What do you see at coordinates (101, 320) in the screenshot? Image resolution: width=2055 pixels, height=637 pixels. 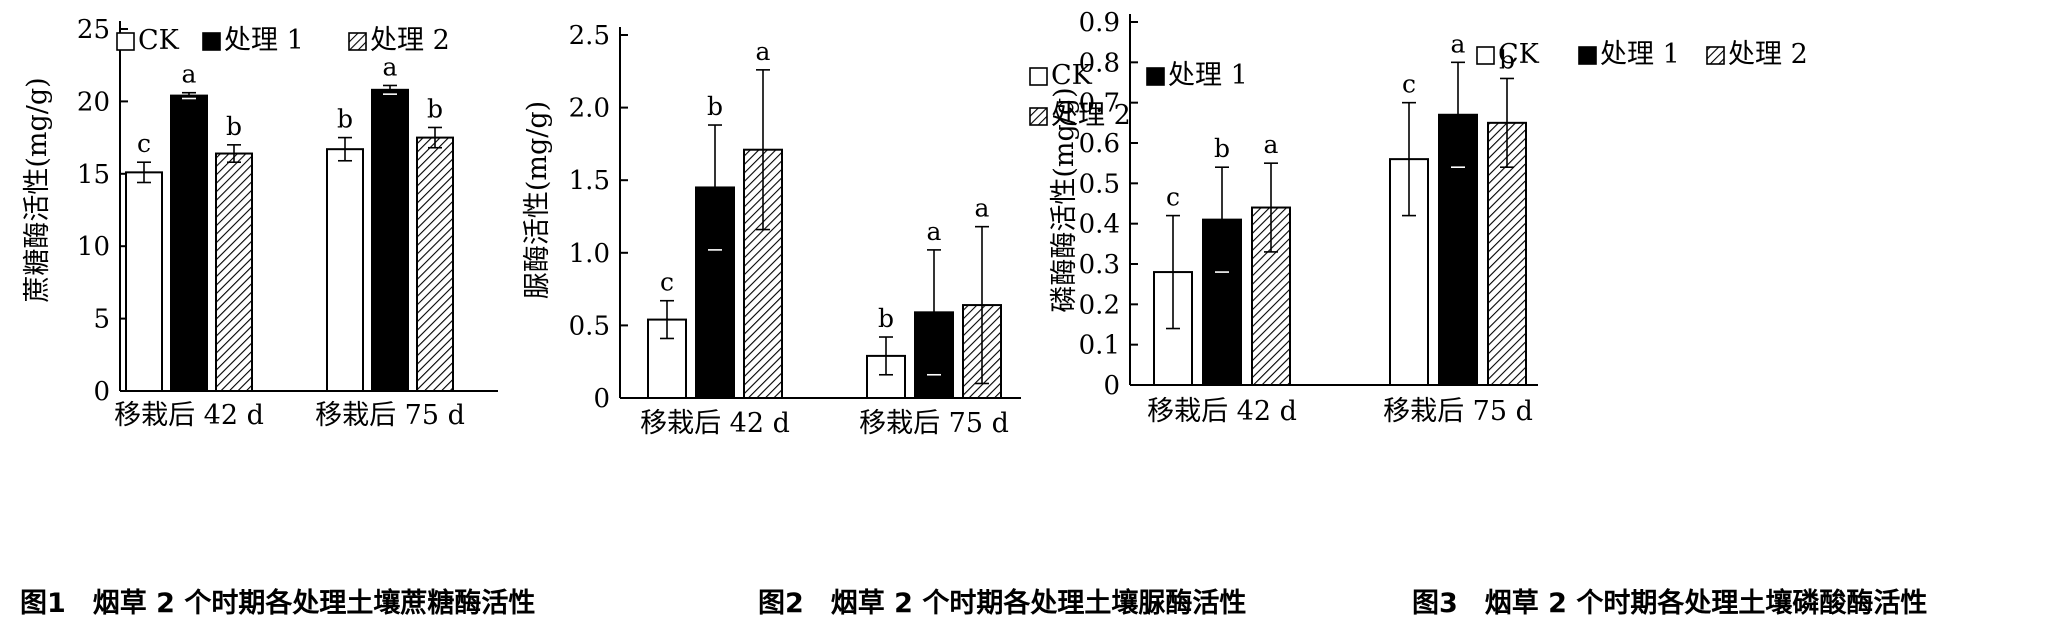 I see `y-tick-label: 5` at bounding box center [101, 320].